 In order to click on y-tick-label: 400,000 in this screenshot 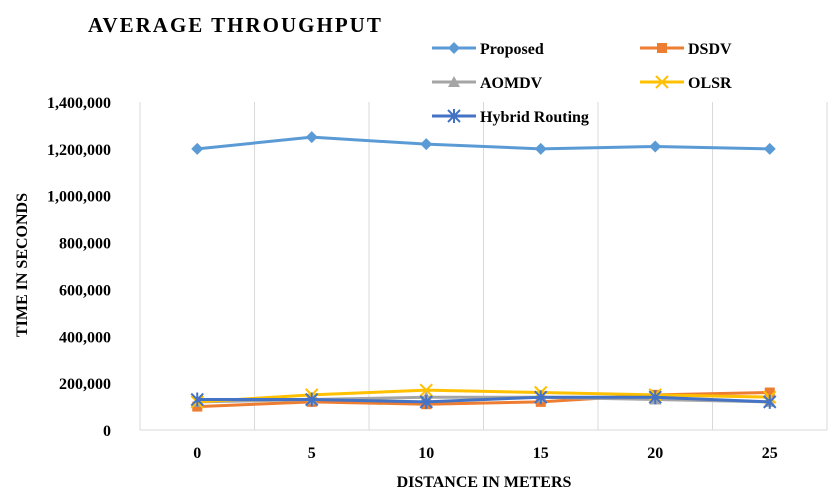, I will do `click(85, 337)`.